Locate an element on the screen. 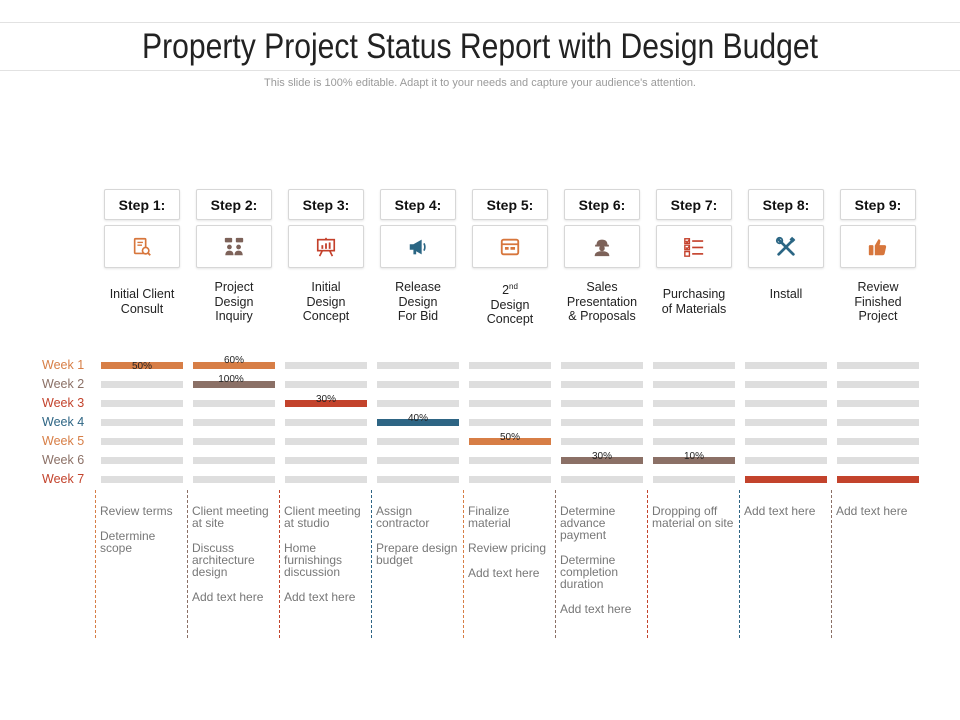 The width and height of the screenshot is (960, 720). task-item: Dropping off material on site is located at coordinates (693, 517).